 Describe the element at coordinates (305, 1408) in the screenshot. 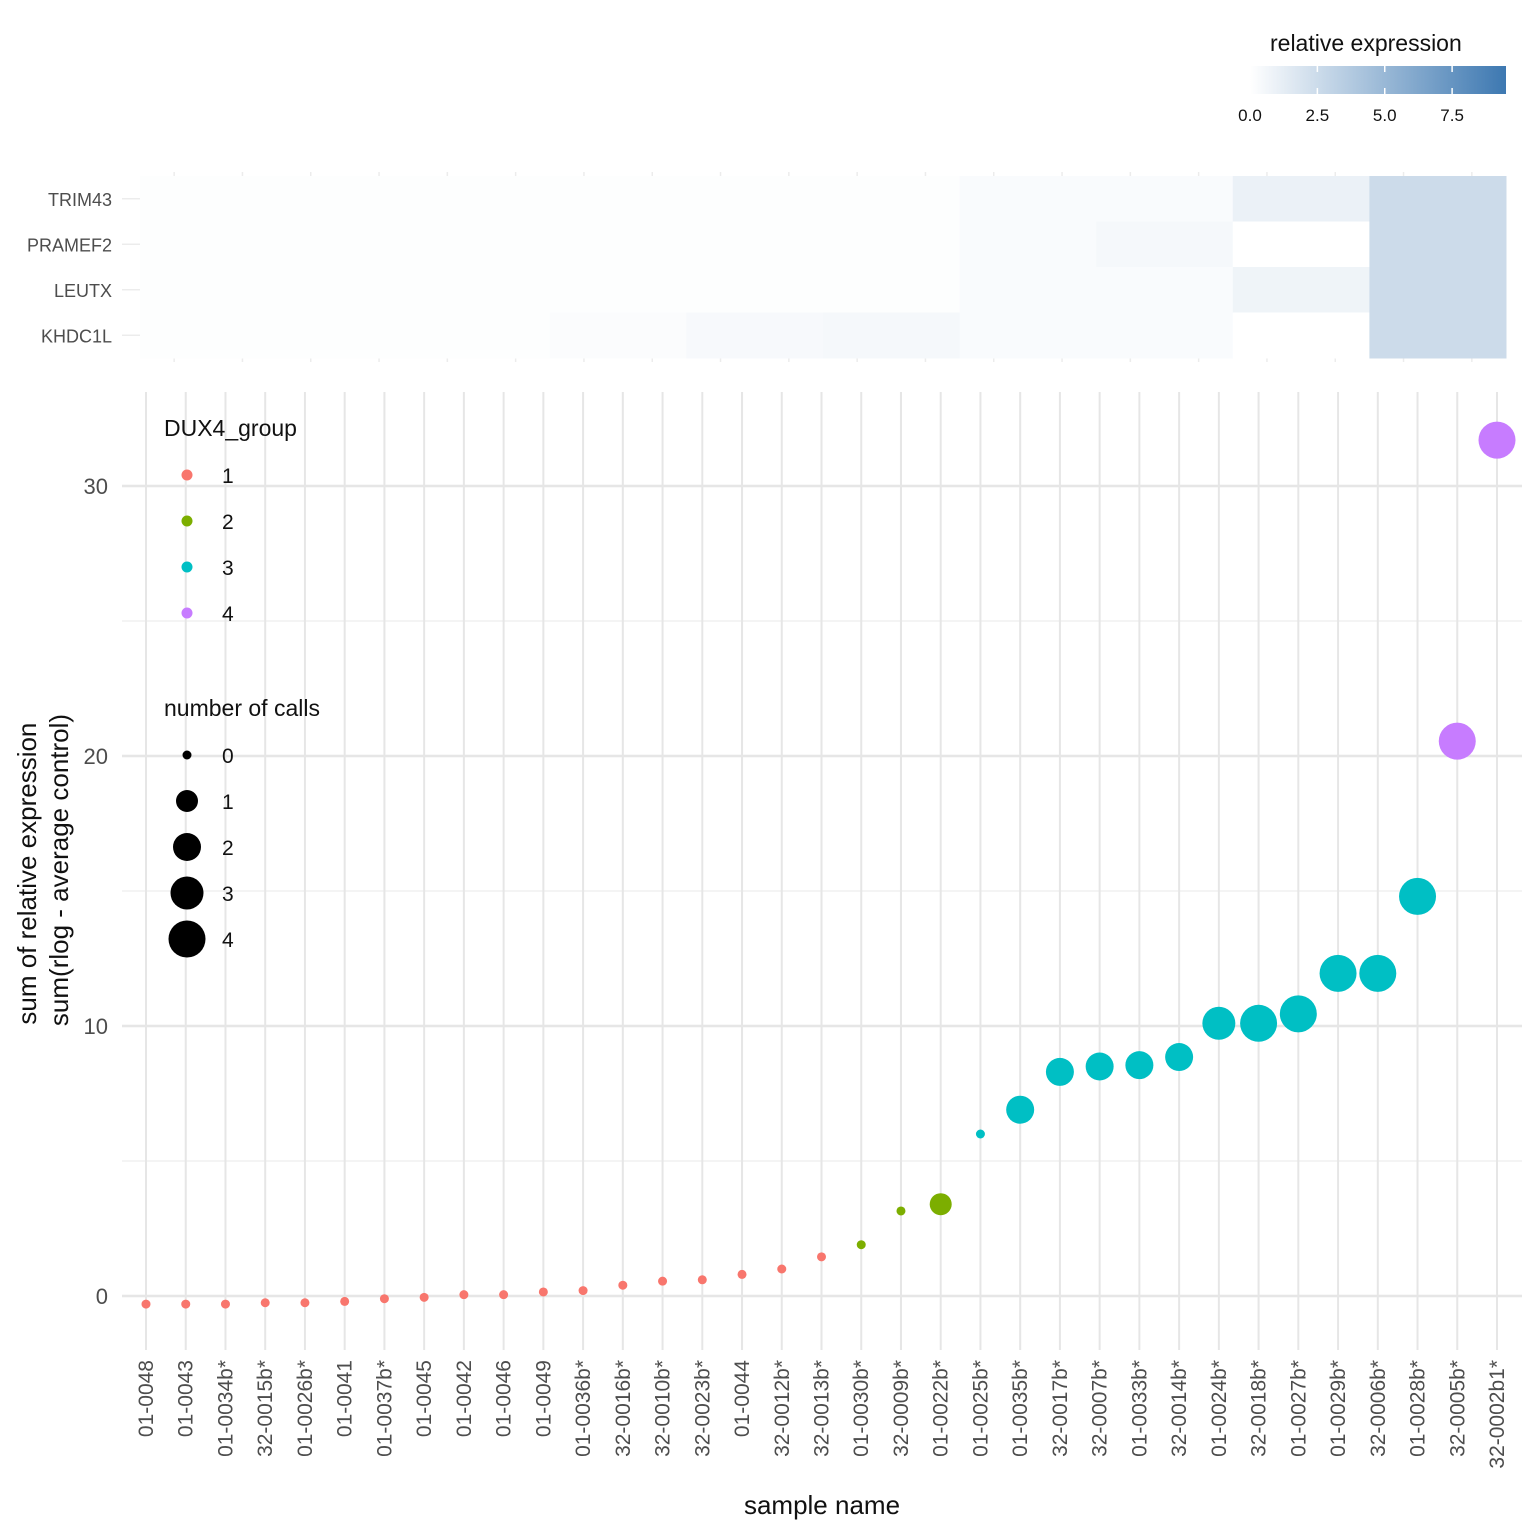

I see `x-tick-label: 01-0026b*` at that location.